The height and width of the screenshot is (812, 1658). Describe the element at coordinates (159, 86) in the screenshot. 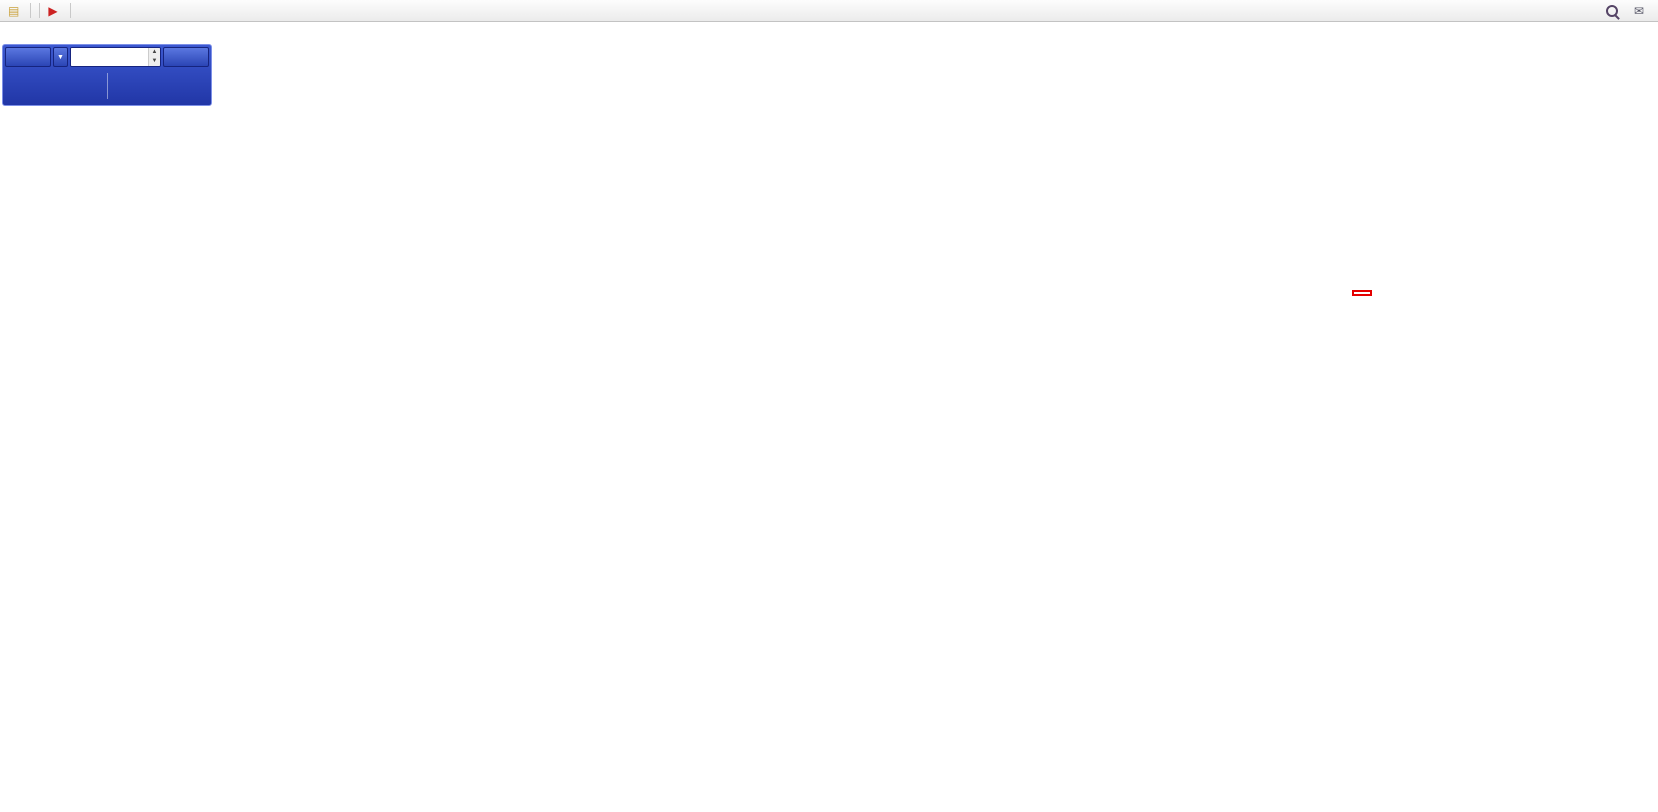

I see `buy-price-button` at that location.